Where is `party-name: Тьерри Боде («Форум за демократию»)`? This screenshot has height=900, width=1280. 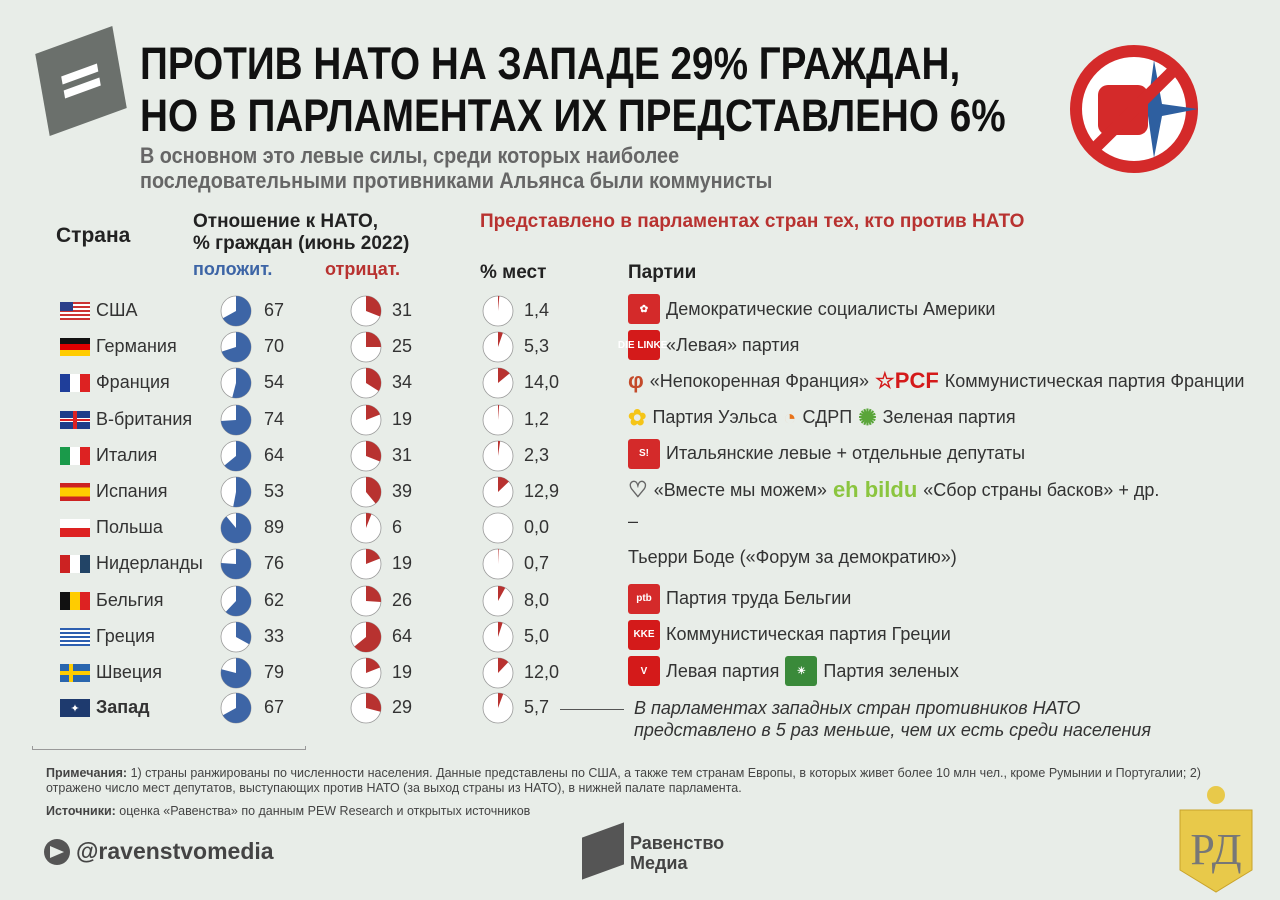 party-name: Тьерри Боде («Форум за демократию») is located at coordinates (792, 557).